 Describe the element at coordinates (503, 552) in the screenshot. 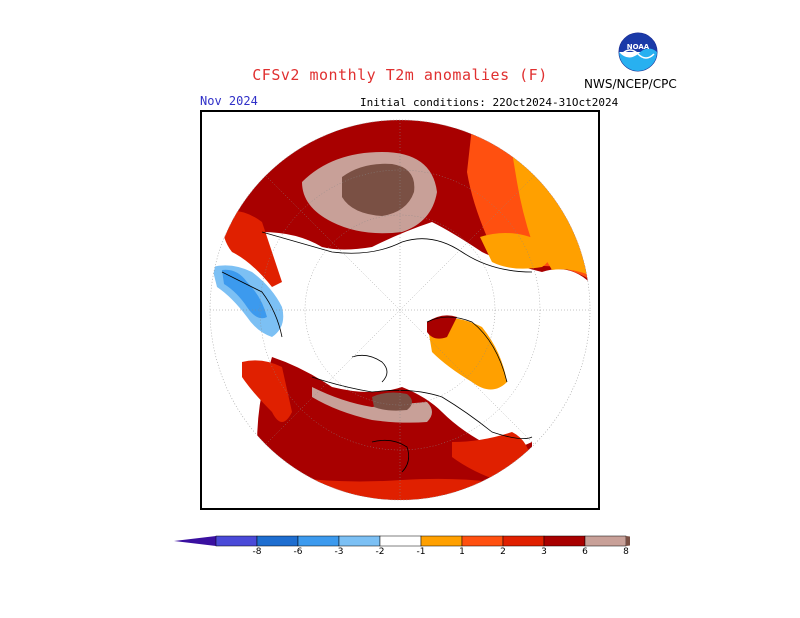

I see `legend-tick-label: 2` at that location.